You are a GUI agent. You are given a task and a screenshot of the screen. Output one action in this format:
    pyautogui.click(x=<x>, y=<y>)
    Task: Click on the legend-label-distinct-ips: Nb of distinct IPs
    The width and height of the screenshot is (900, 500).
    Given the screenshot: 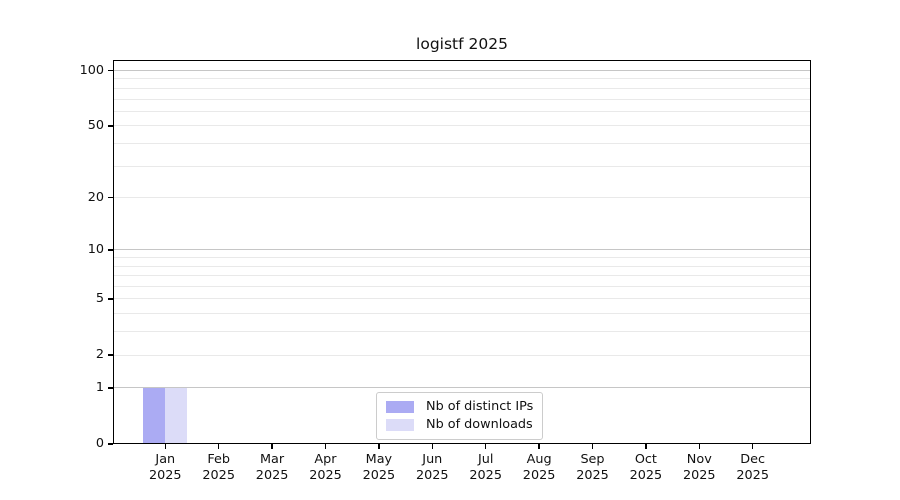 What is the action you would take?
    pyautogui.click(x=480, y=406)
    